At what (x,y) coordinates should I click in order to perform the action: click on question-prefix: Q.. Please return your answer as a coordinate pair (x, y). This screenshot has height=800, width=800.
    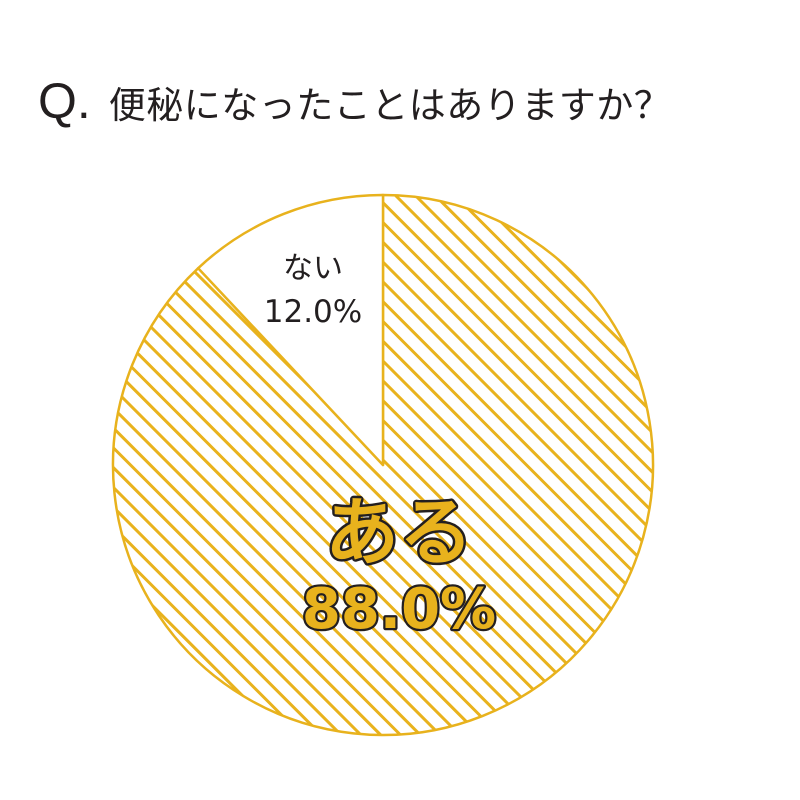
    Looking at the image, I should click on (64, 101).